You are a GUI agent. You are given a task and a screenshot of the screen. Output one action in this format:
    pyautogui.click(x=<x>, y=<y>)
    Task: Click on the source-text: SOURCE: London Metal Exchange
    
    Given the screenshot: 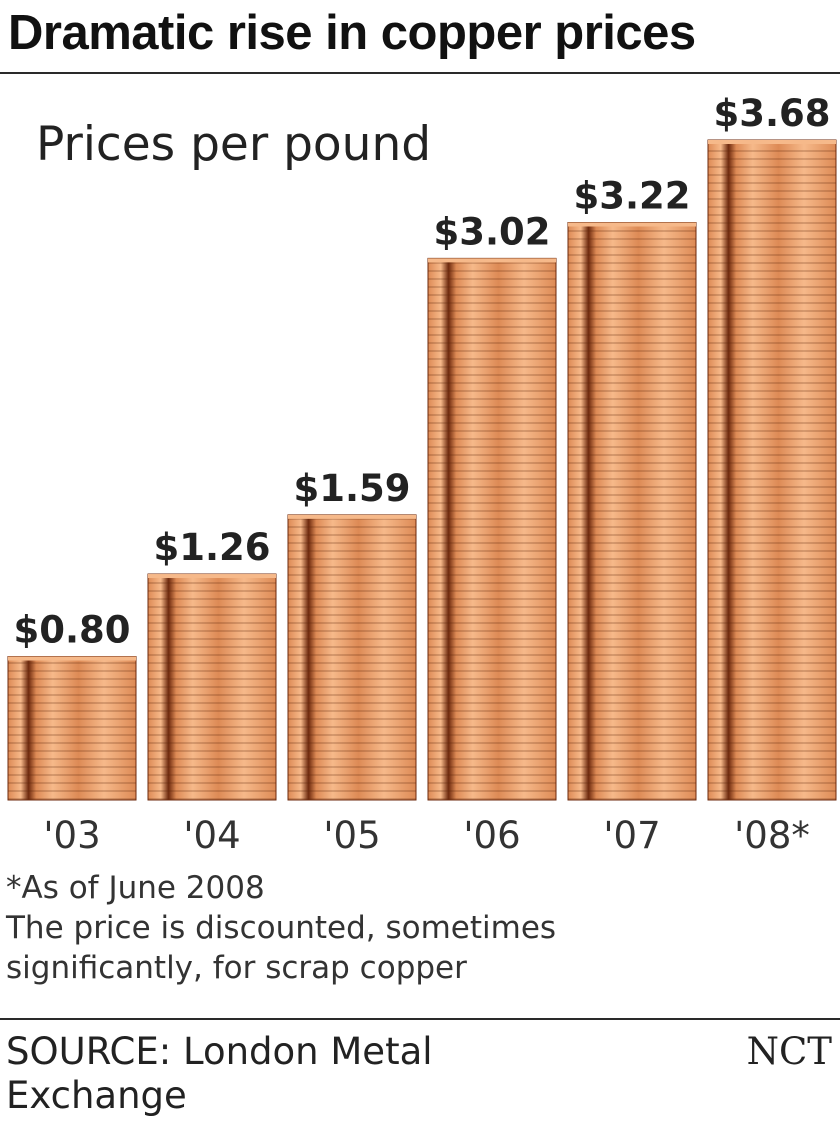 What is the action you would take?
    pyautogui.click(x=219, y=1073)
    